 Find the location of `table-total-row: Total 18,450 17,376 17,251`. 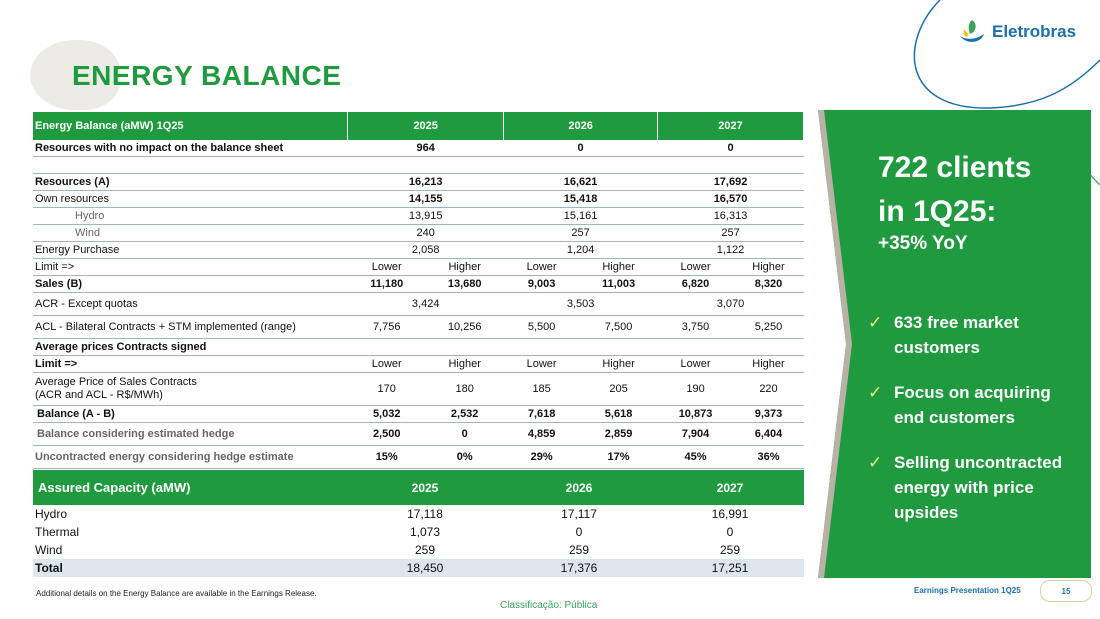

table-total-row: Total 18,450 17,376 17,251 is located at coordinates (418, 568).